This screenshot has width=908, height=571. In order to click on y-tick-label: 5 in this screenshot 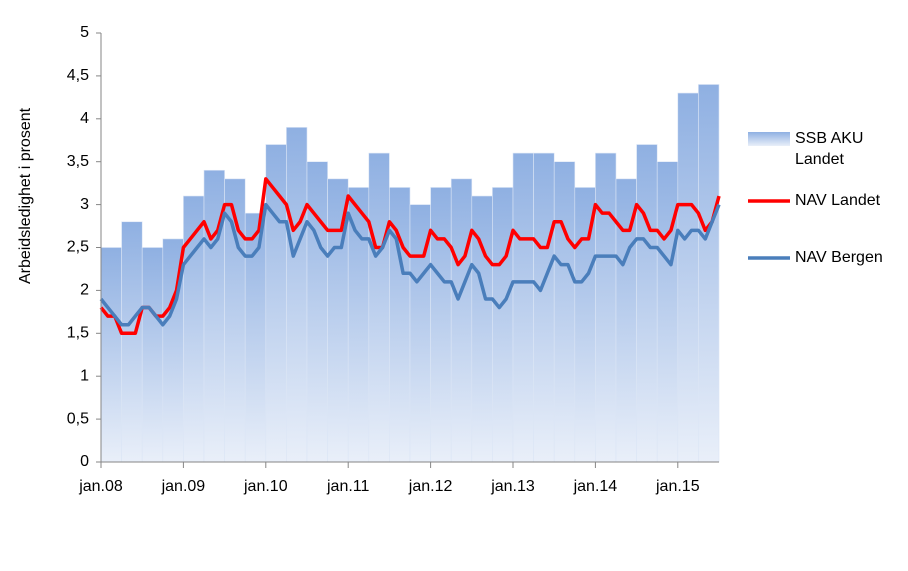, I will do `click(84, 32)`.